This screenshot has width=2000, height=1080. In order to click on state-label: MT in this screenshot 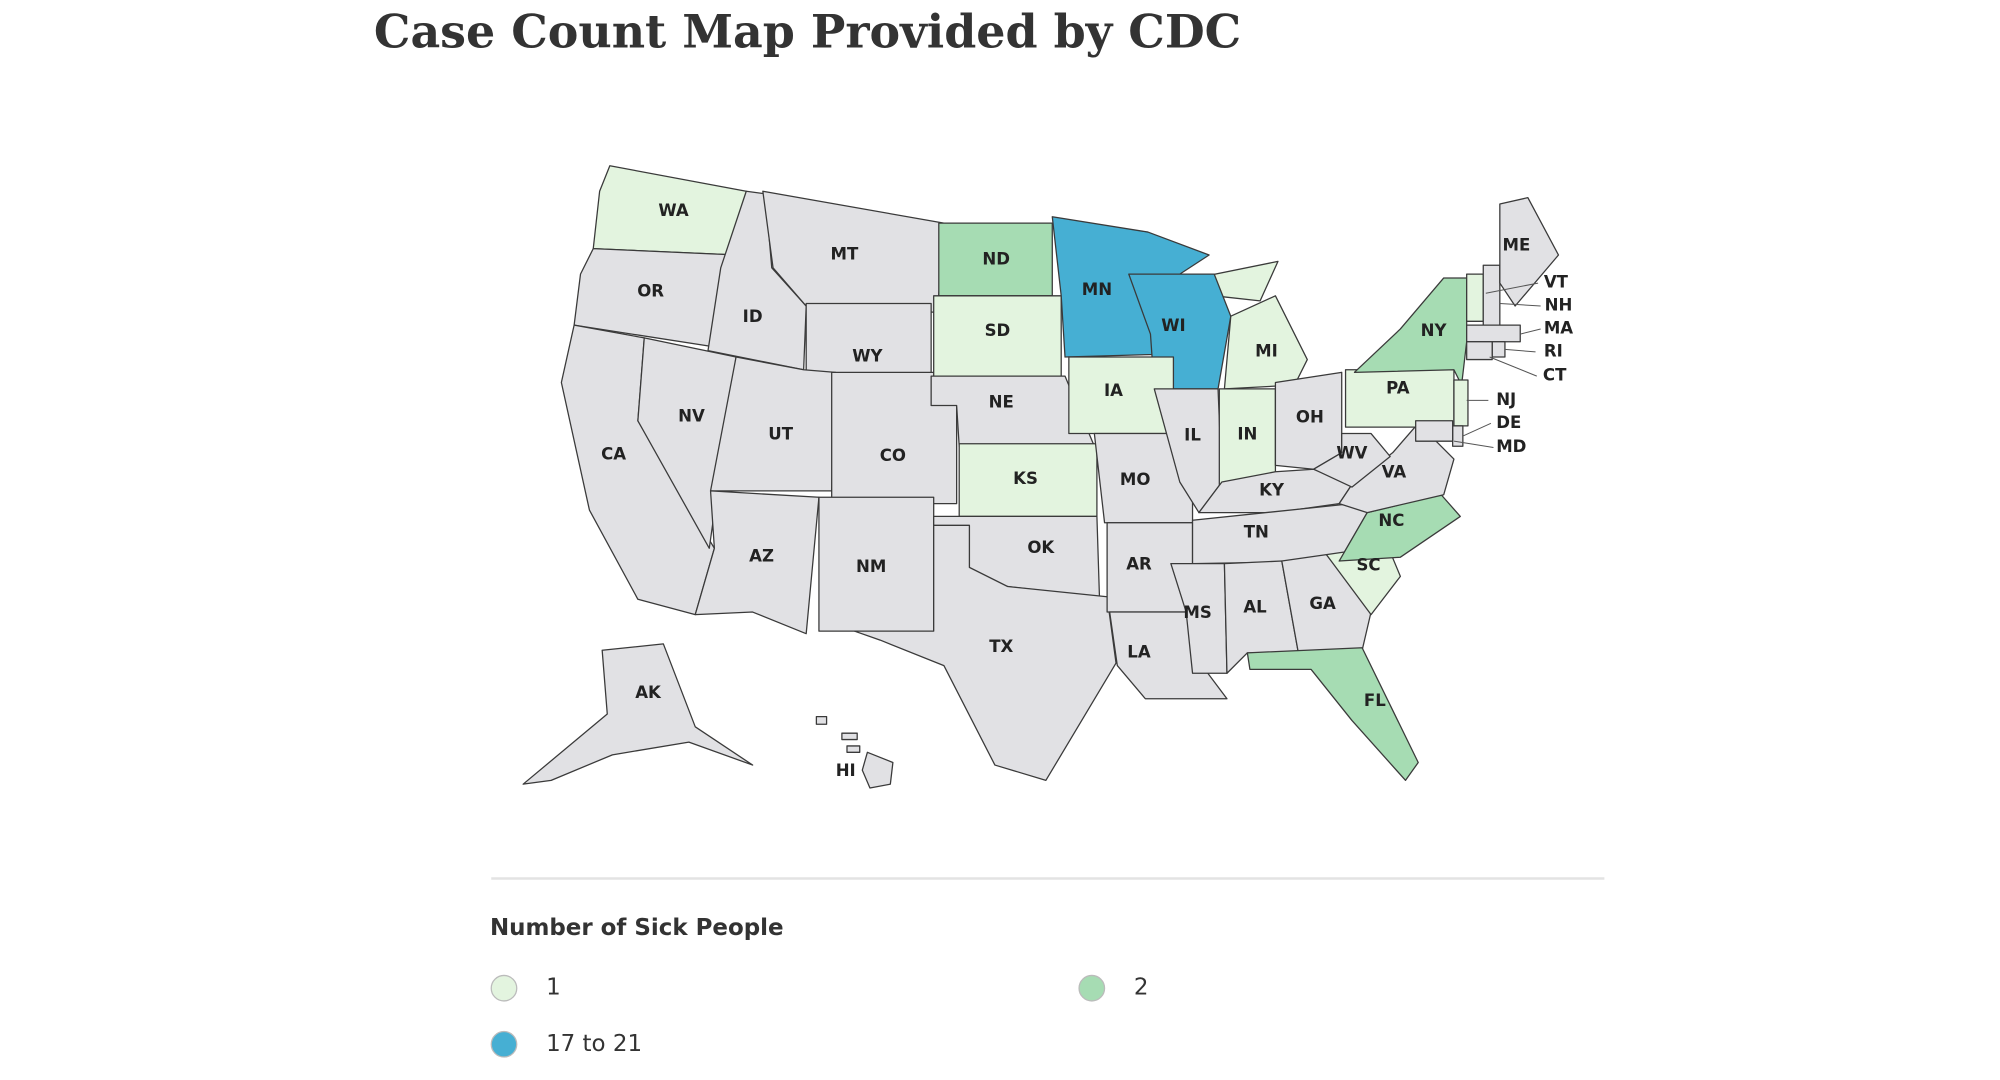, I will do `click(845, 254)`.